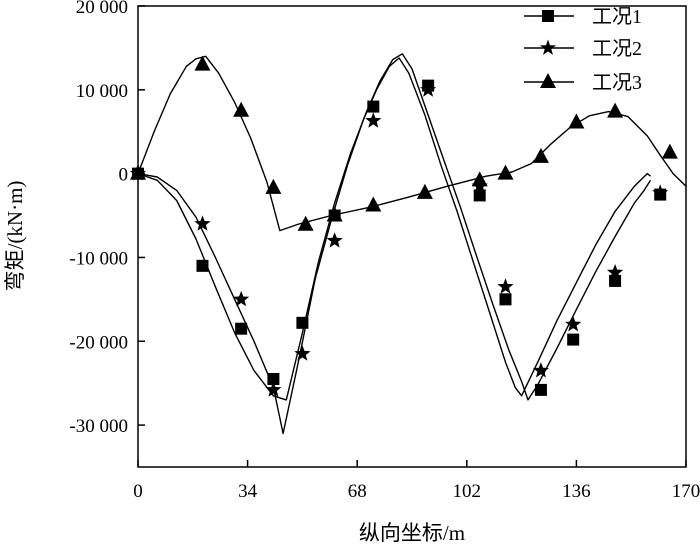 The width and height of the screenshot is (700, 553). What do you see at coordinates (98, 258) in the screenshot?
I see `y-tick-label: -10 000` at bounding box center [98, 258].